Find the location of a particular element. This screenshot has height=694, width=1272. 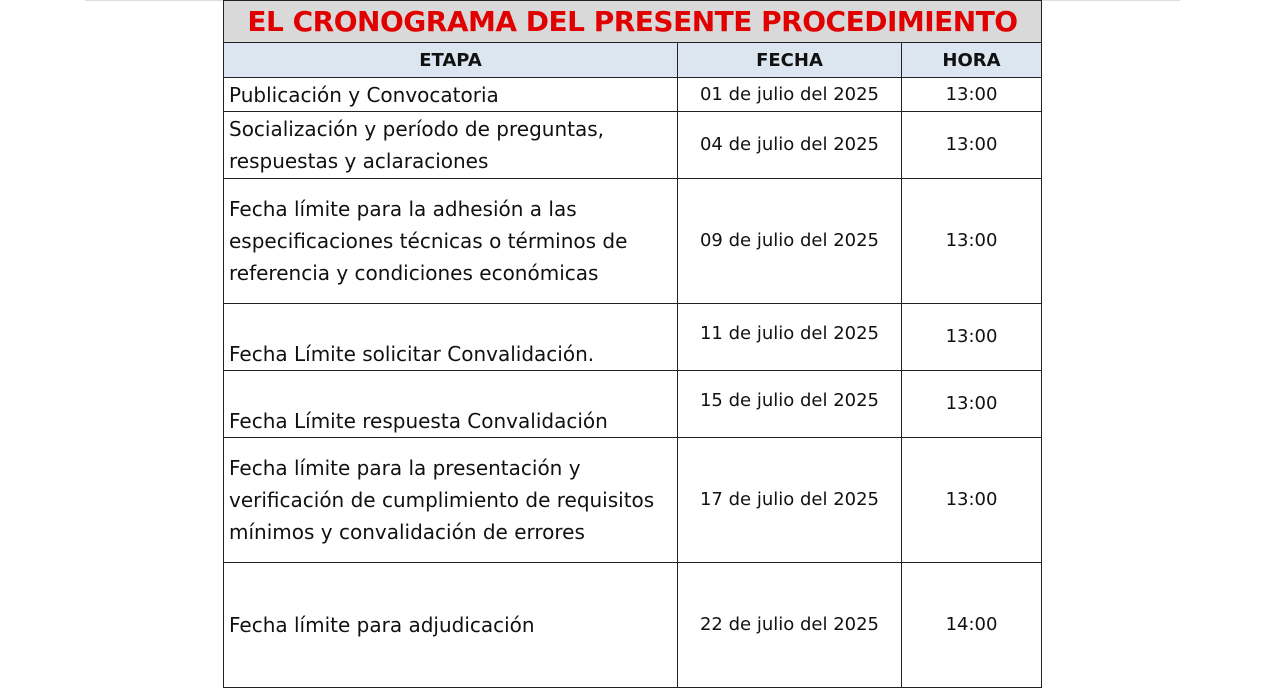

fecha-cell: 09 de julio del 2025 is located at coordinates (789, 241).